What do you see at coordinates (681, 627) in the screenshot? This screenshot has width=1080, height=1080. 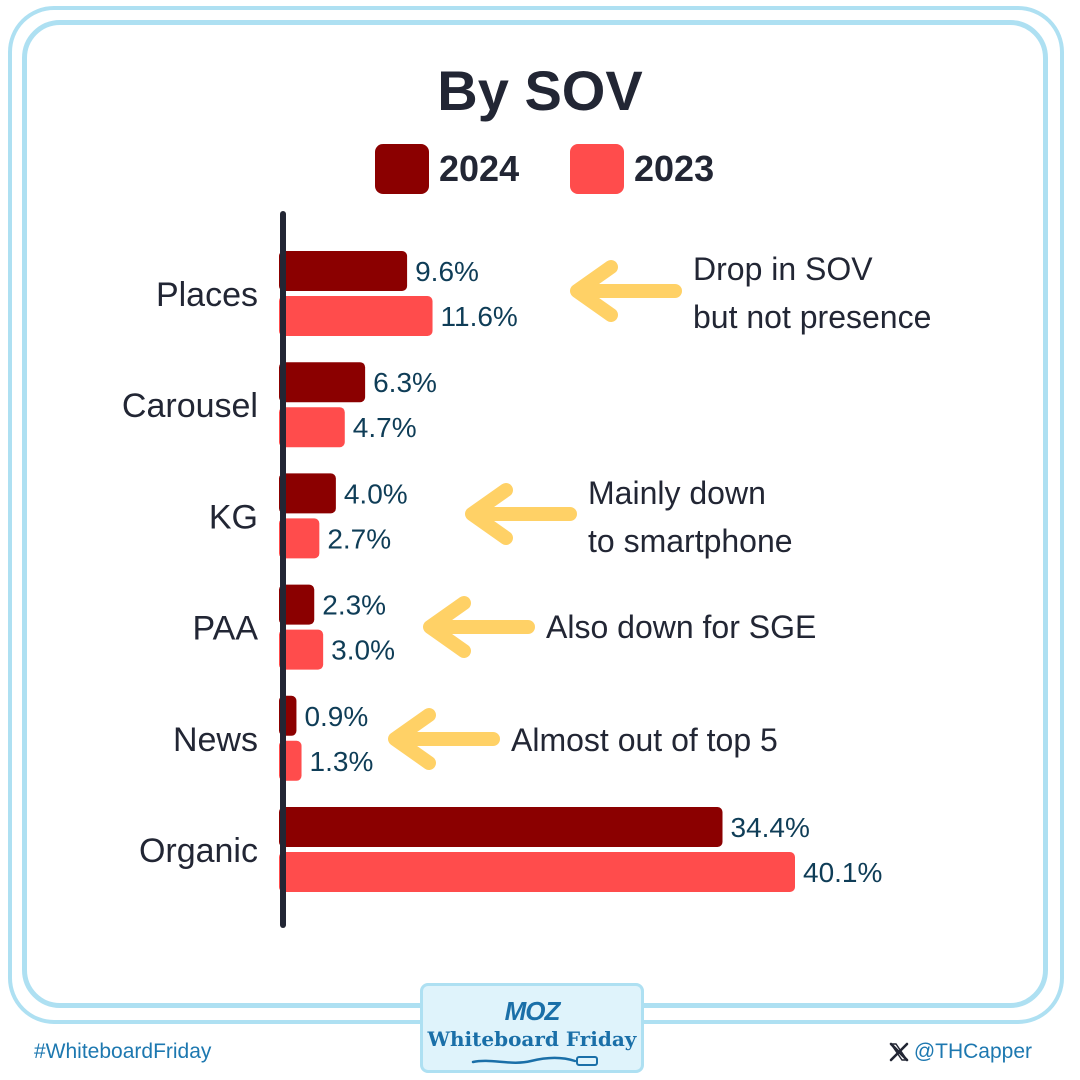 I see `annotation-paa-line-1: Also down for SGE` at bounding box center [681, 627].